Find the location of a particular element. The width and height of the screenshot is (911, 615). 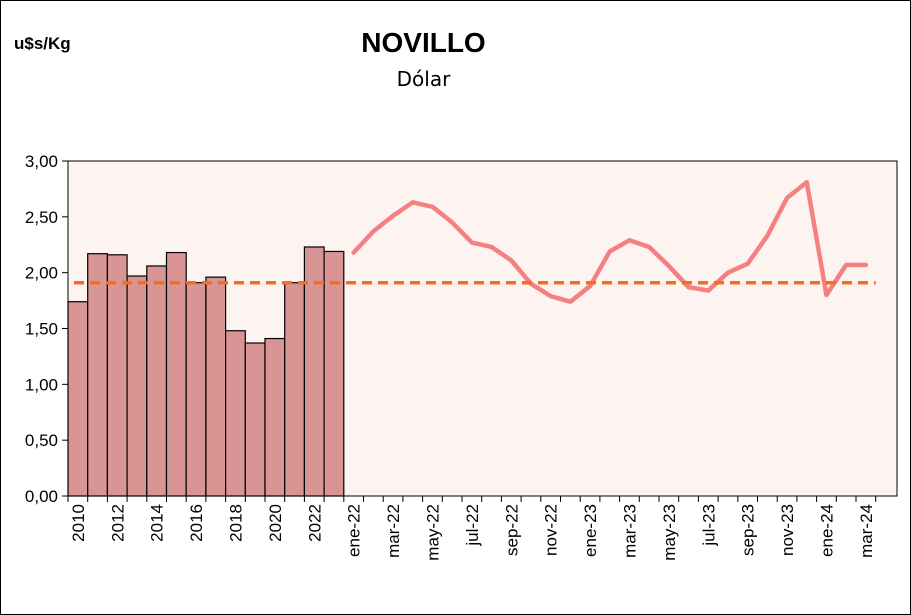

bar-2011 is located at coordinates (97, 375).